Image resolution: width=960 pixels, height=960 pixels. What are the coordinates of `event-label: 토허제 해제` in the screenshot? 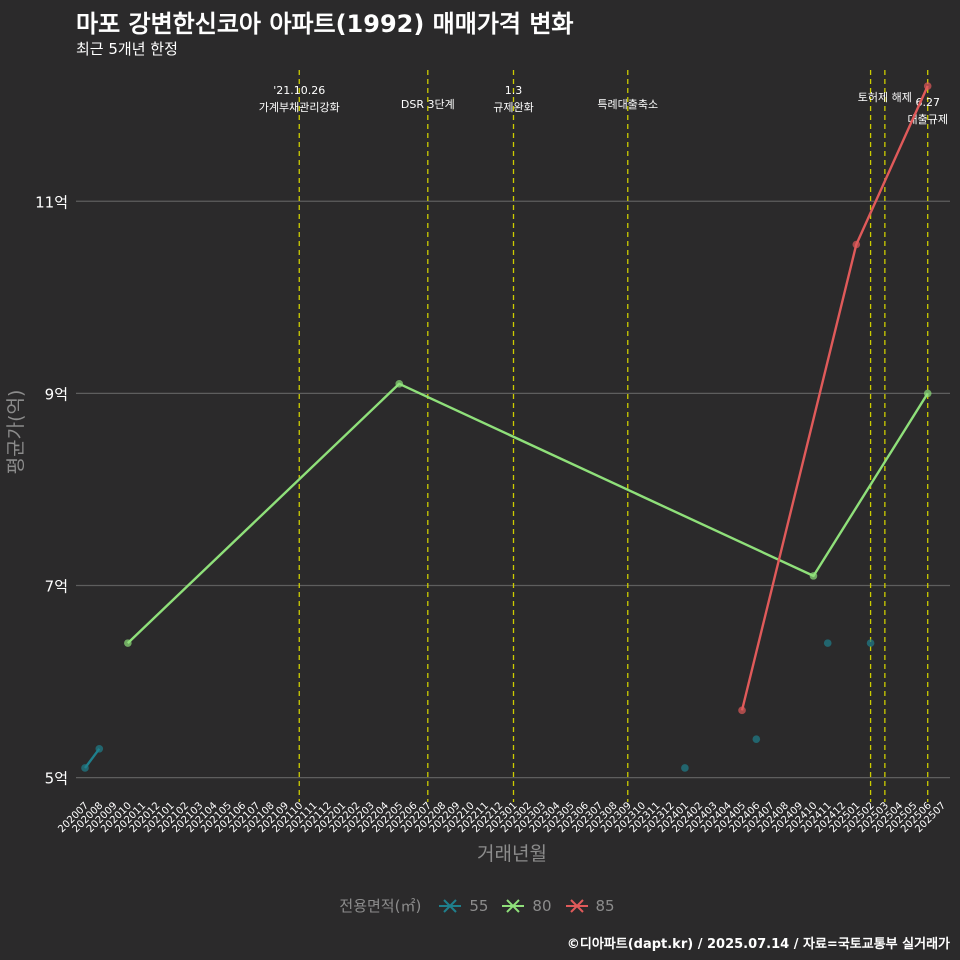 It's located at (885, 97).